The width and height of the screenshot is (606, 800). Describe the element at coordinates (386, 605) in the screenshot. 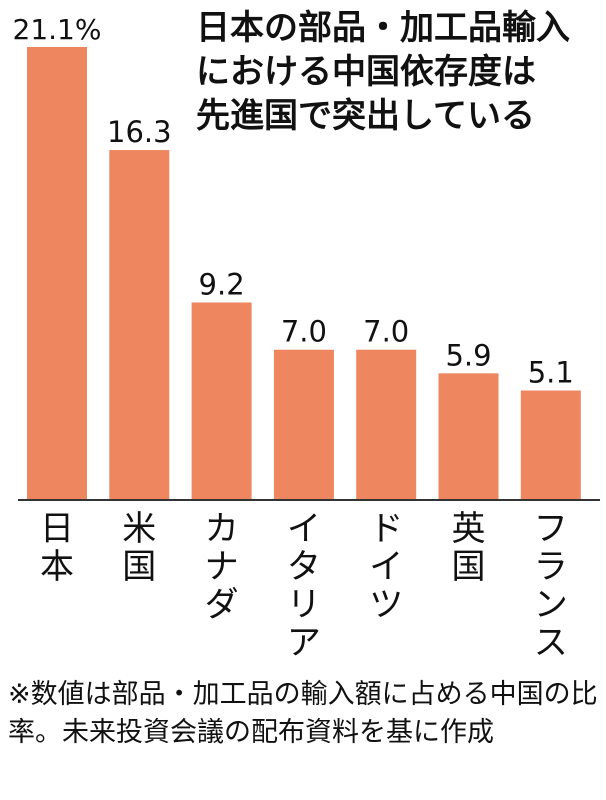

I see `svg-text: ツ` at that location.